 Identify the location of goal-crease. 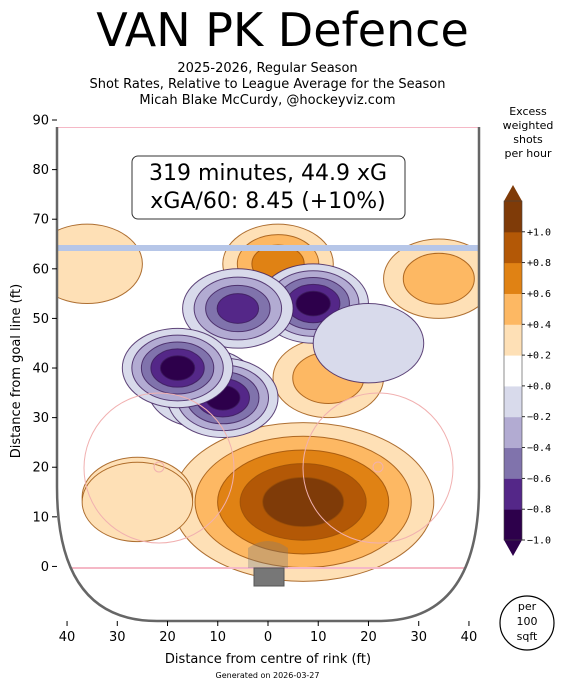
(268, 554).